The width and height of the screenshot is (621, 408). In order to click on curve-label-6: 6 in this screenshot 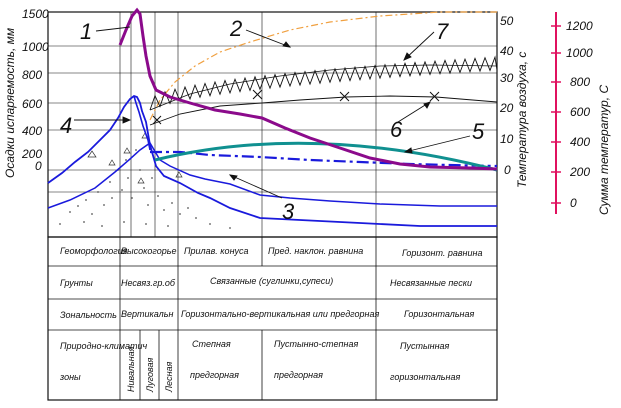, I will do `click(396, 129)`.